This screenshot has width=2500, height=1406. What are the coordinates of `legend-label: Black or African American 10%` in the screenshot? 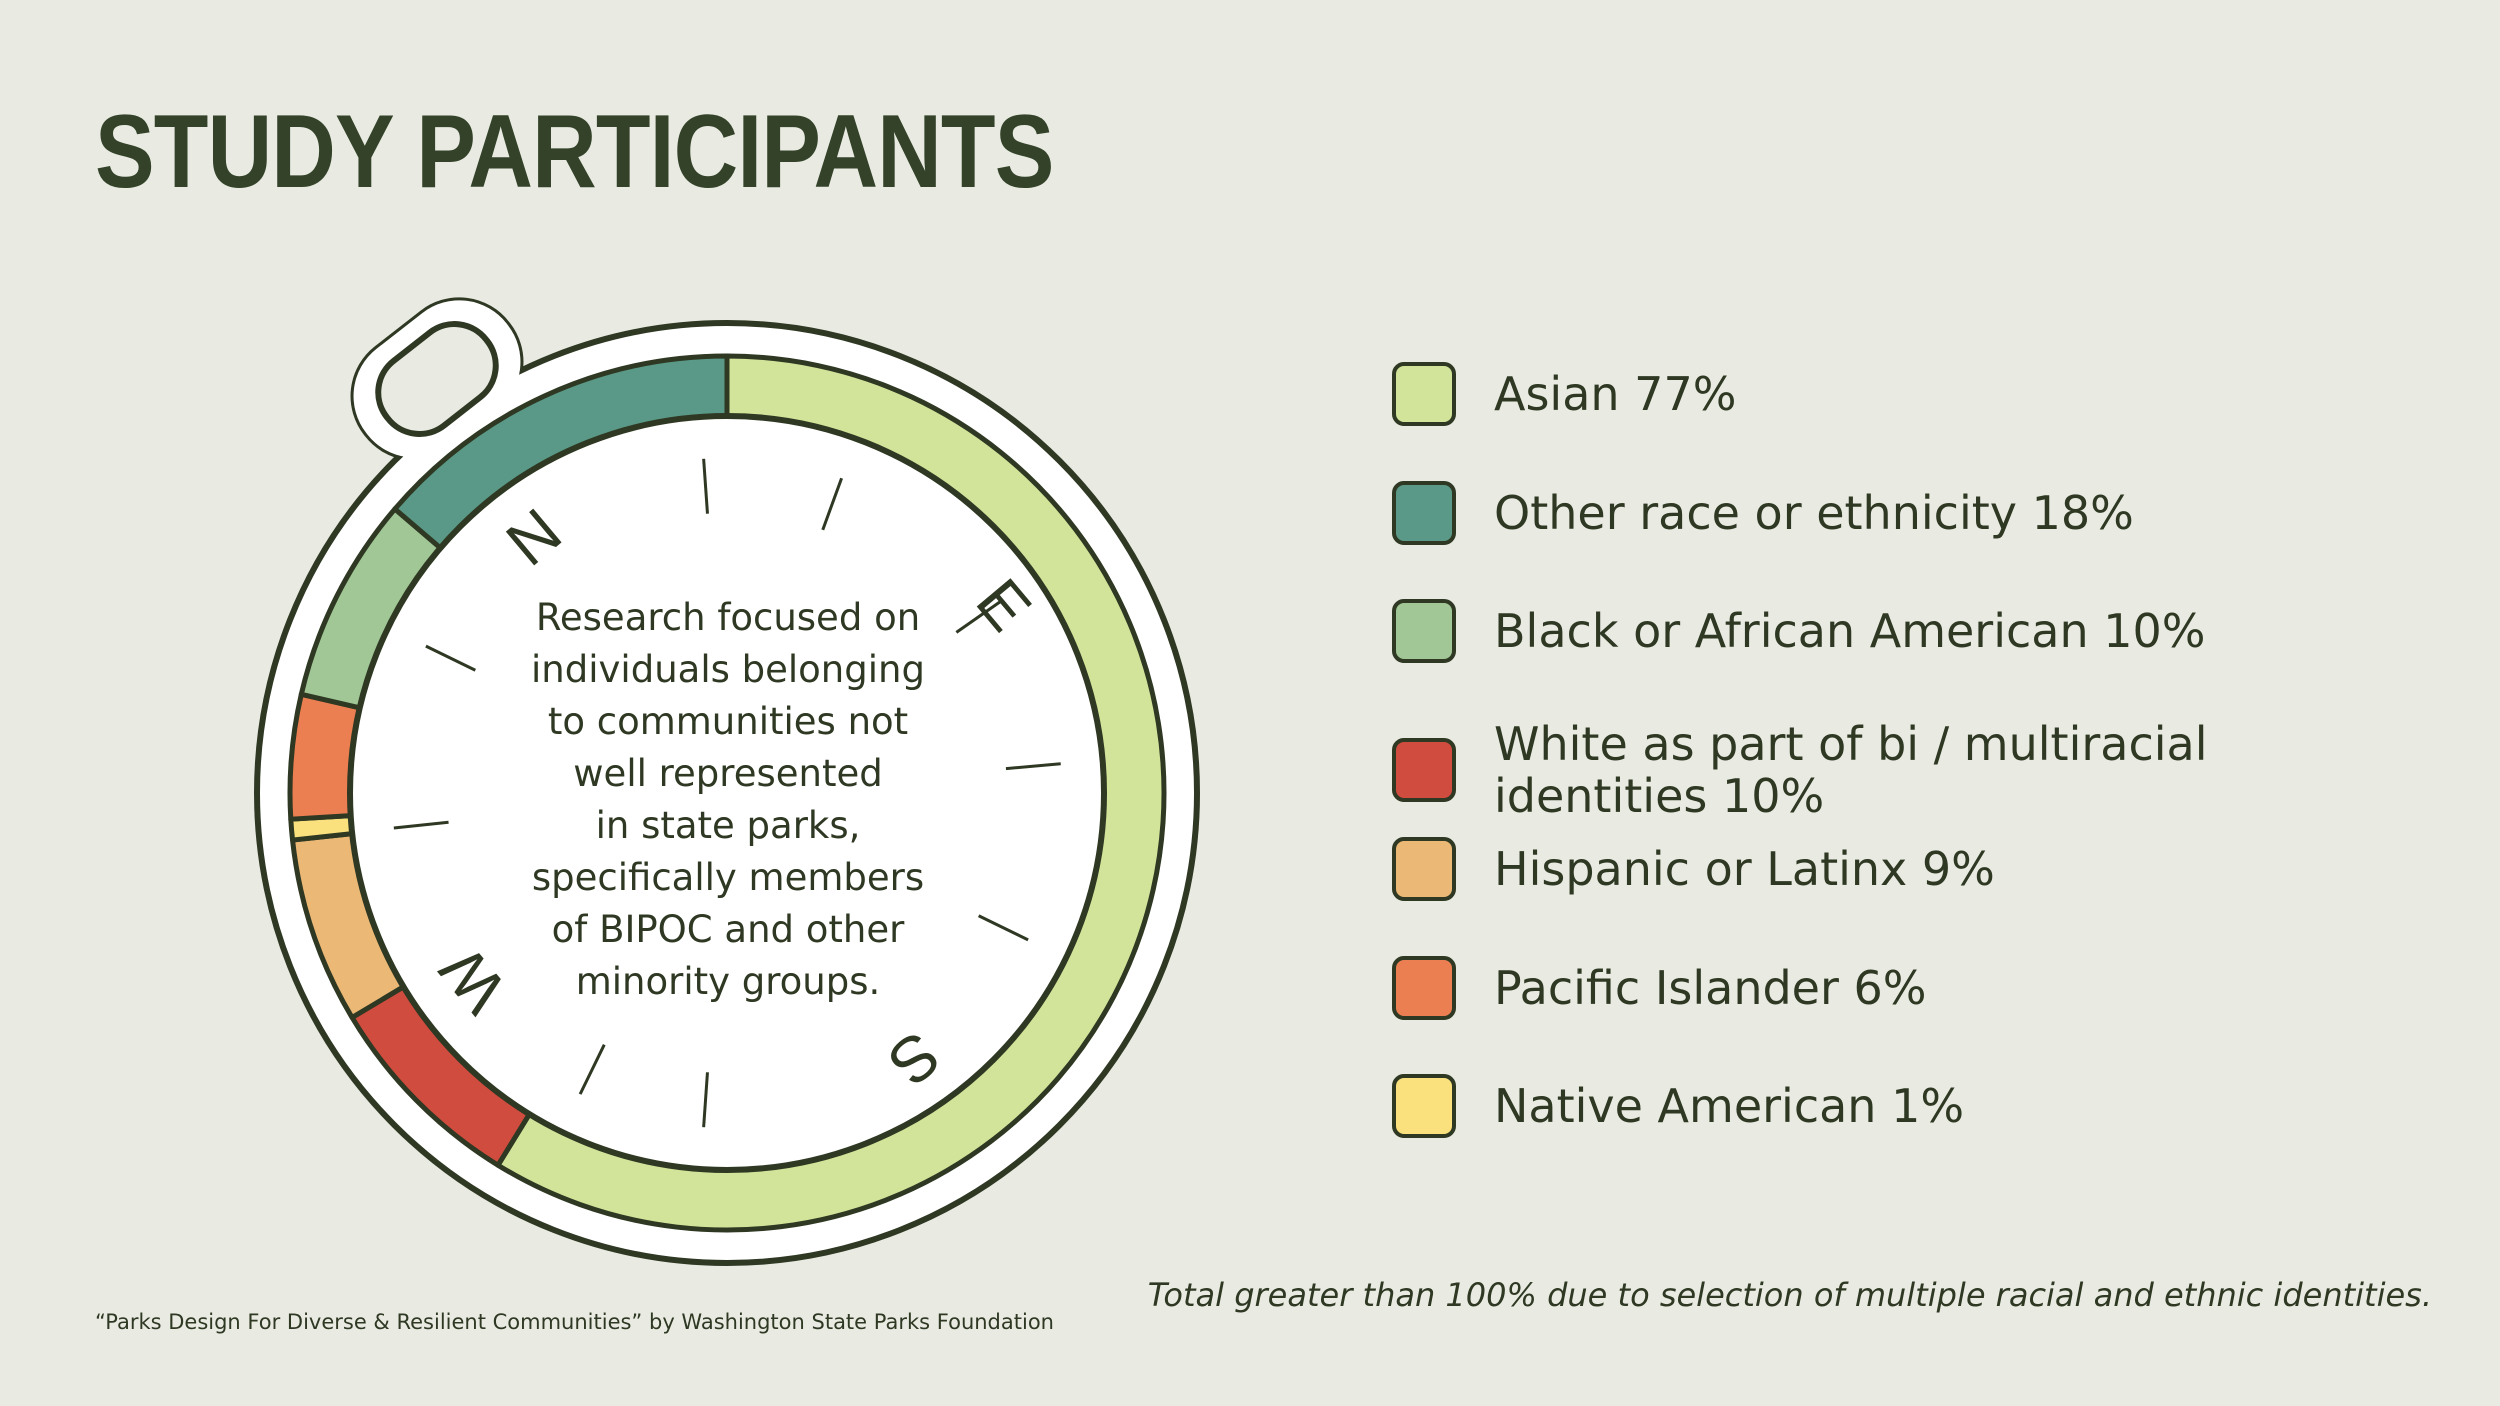 It's located at (1850, 631).